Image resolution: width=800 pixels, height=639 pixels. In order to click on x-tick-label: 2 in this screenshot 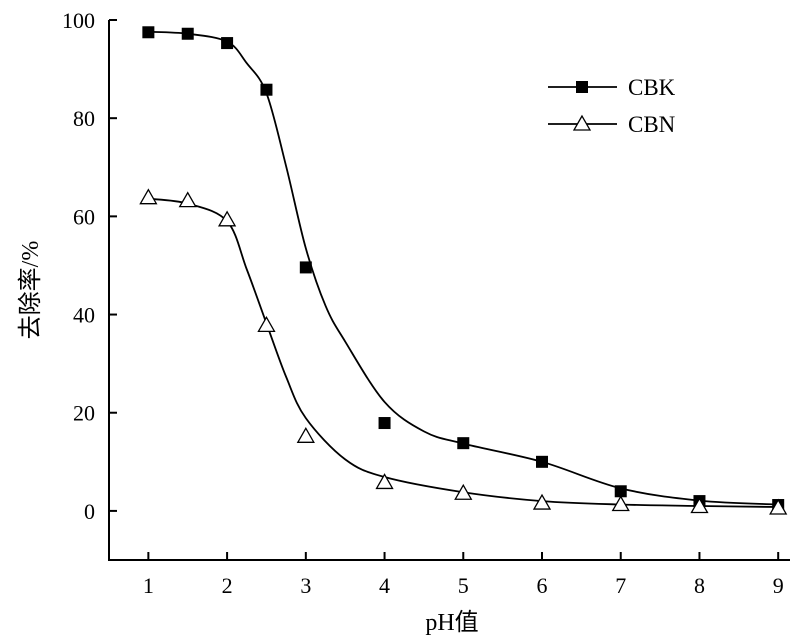, I will do `click(227, 585)`.